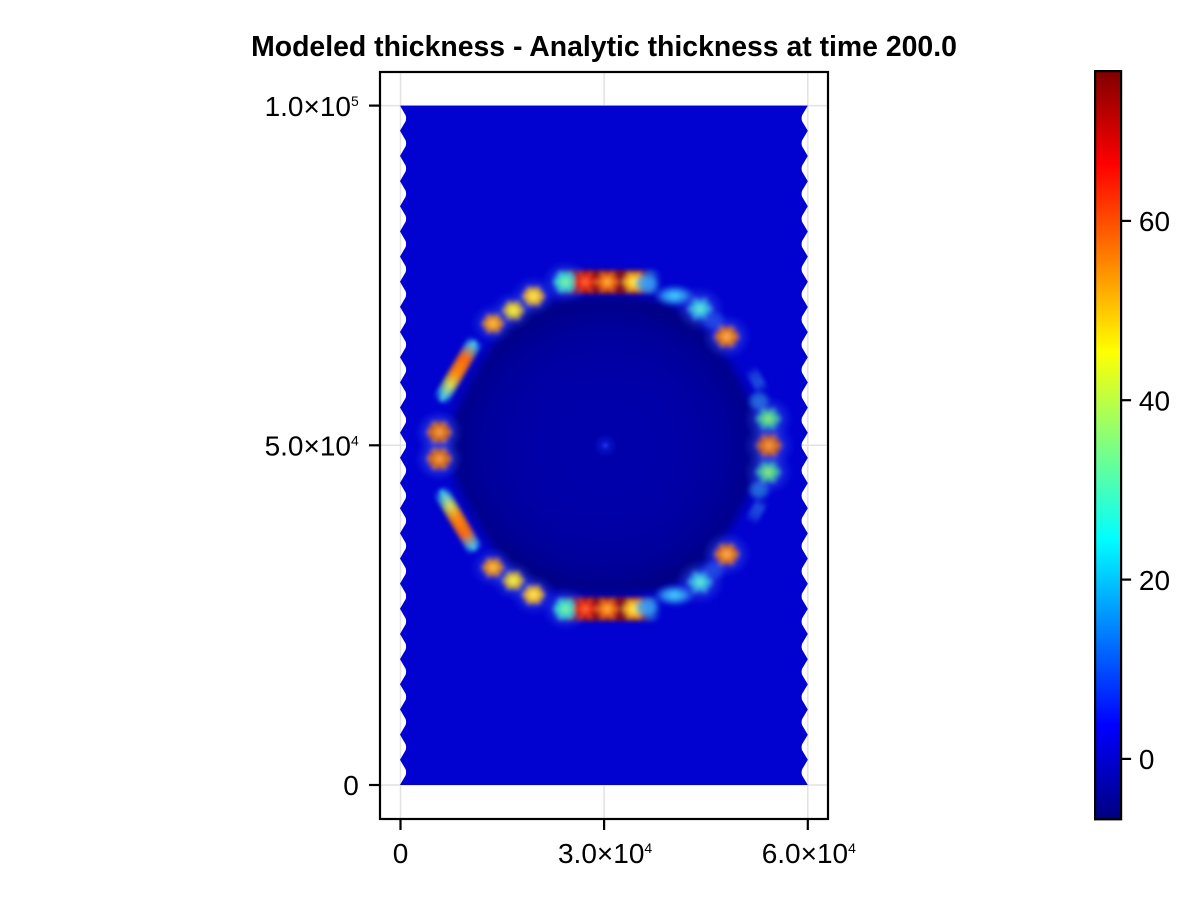  I want to click on svg-text: 5.0×10⁴, so click(312, 446).